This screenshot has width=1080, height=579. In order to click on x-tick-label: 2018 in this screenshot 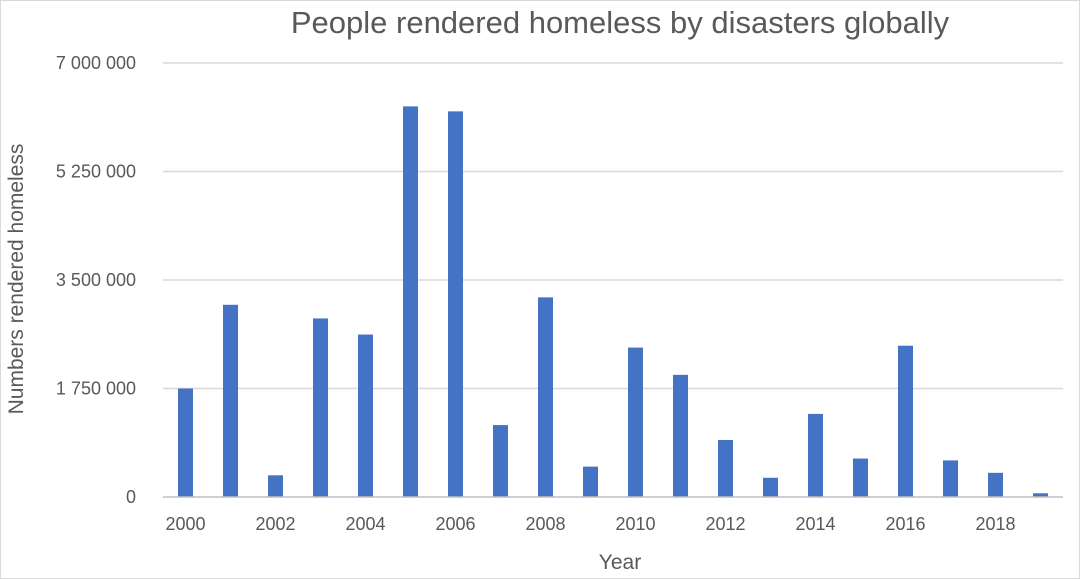, I will do `click(995, 524)`.